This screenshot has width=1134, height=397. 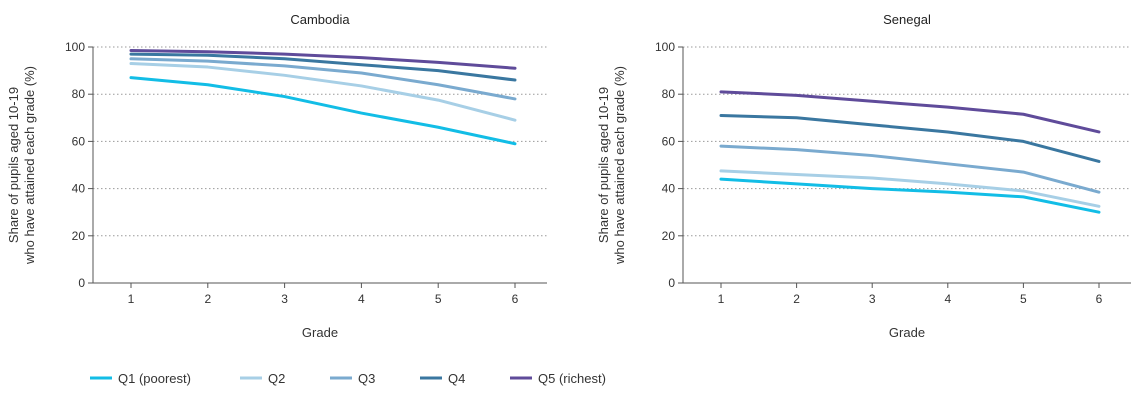 What do you see at coordinates (13, 165) in the screenshot?
I see `cambodia-y-axis-title-line-1: Share of pupils aged 10-19` at bounding box center [13, 165].